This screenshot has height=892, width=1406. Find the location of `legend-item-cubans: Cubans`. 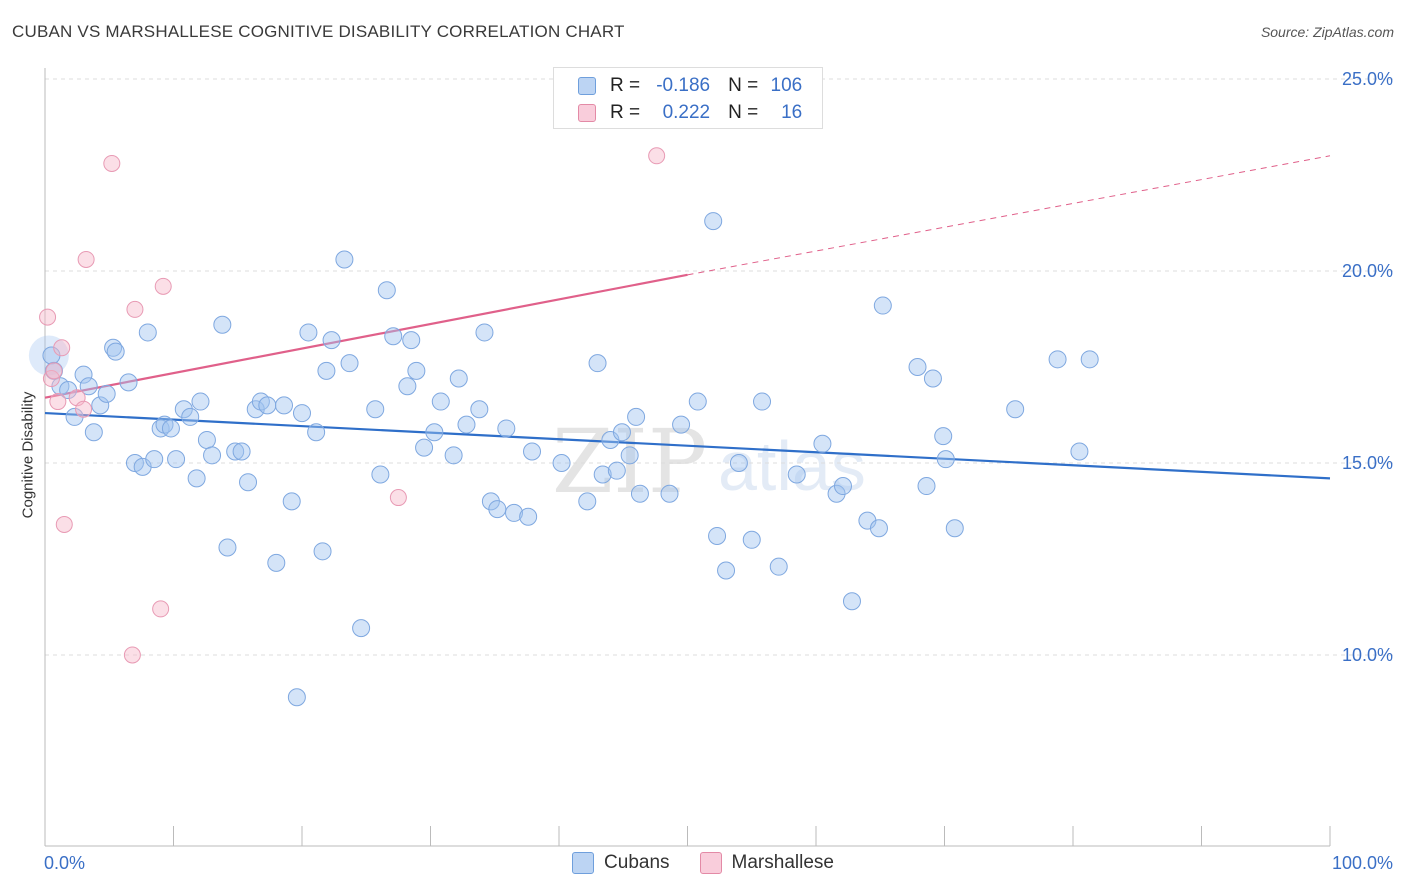

legend-item-cubans: Cubans is located at coordinates (621, 863).